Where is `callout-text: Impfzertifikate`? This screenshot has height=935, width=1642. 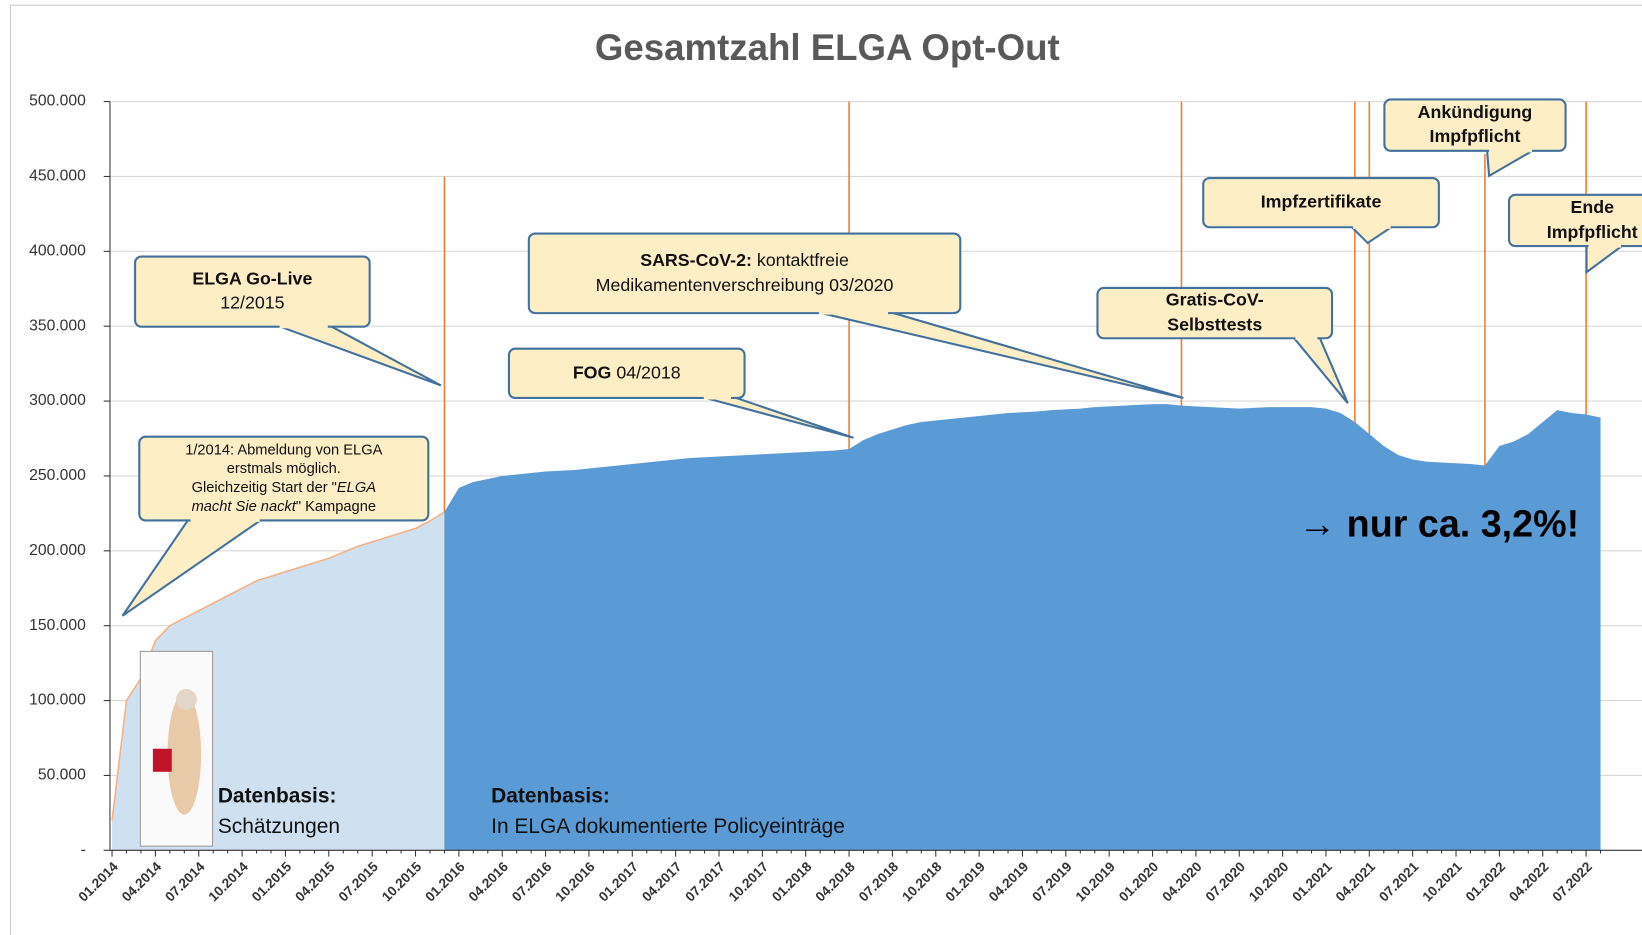 callout-text: Impfzertifikate is located at coordinates (1321, 201).